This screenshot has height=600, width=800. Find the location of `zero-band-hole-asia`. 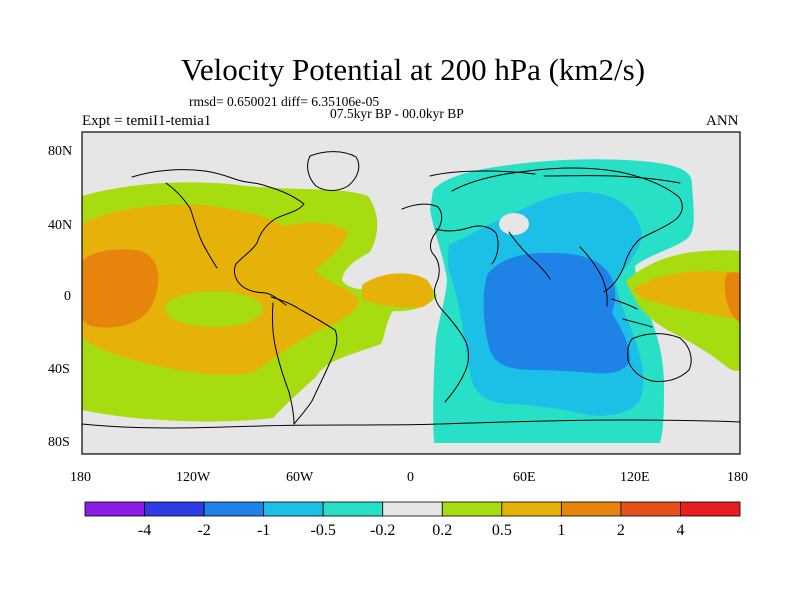

zero-band-hole-asia is located at coordinates (514, 224).